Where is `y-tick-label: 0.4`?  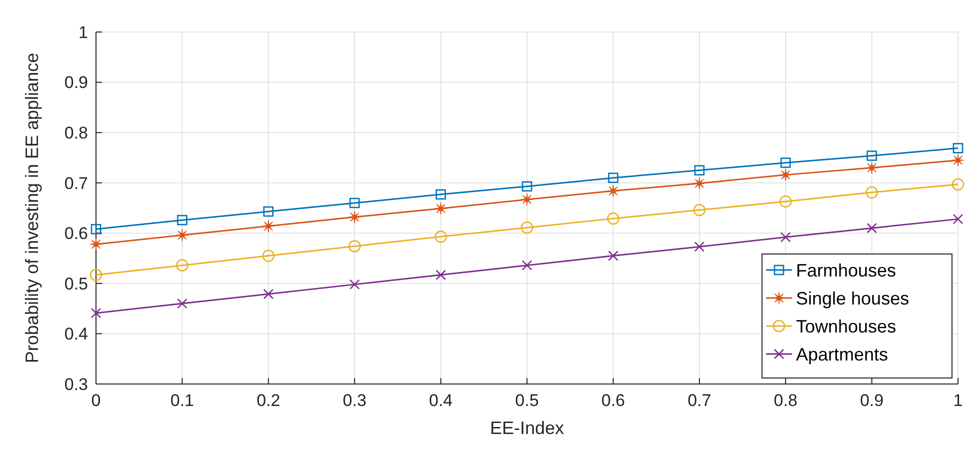 y-tick-label: 0.4 is located at coordinates (76, 334).